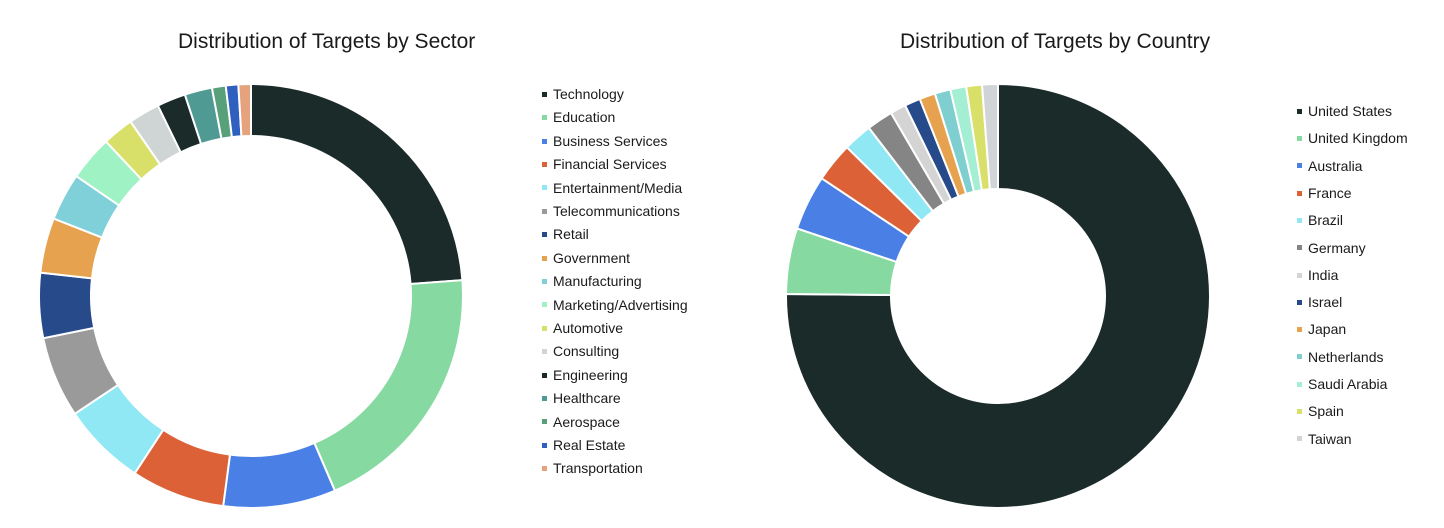  What do you see at coordinates (1346, 356) in the screenshot?
I see `country-legend-label: Netherlands` at bounding box center [1346, 356].